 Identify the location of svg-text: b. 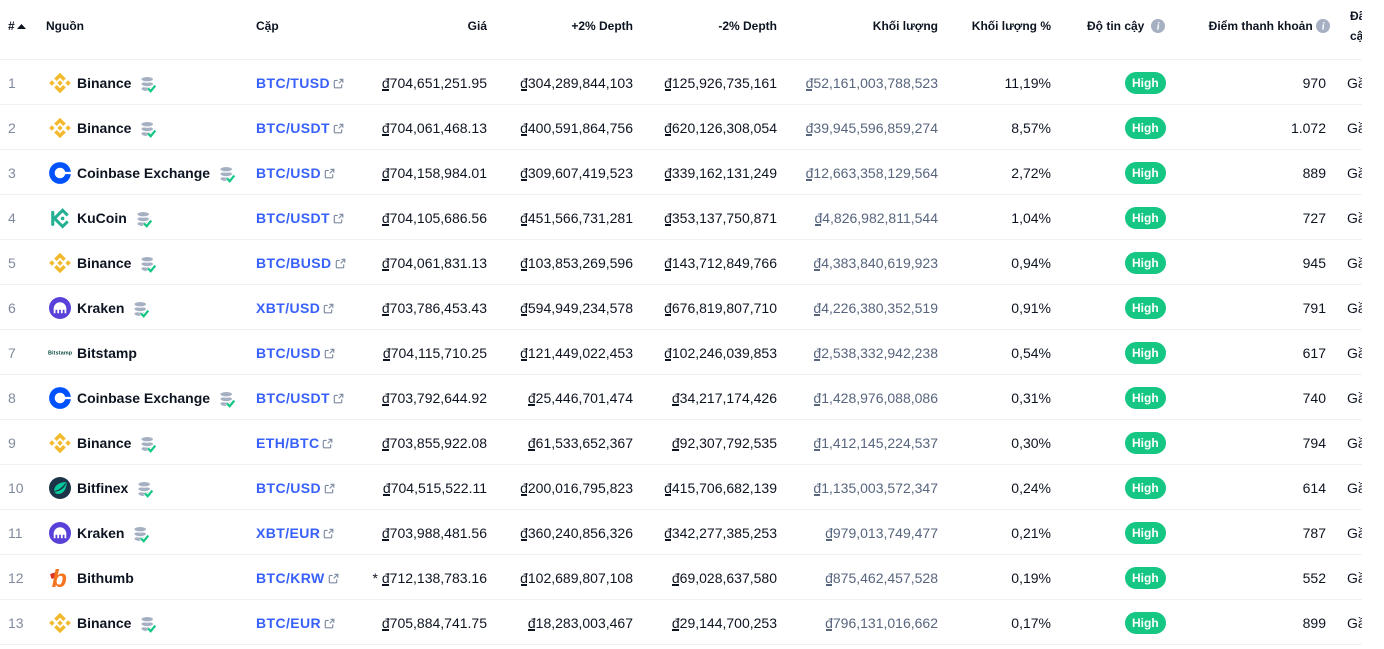
(59, 578).